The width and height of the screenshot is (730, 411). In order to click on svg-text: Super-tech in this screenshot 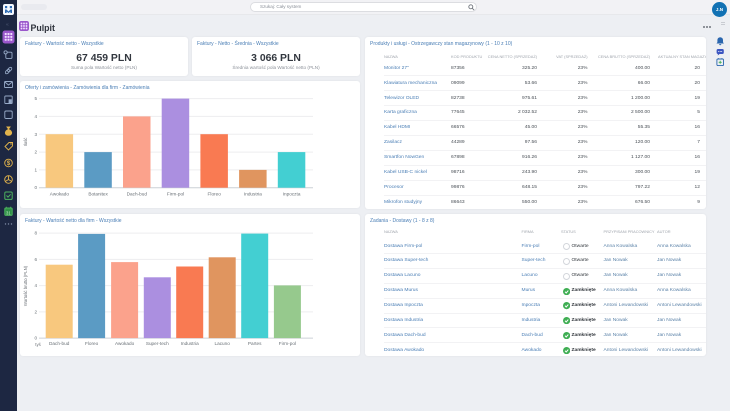, I will do `click(157, 343)`.